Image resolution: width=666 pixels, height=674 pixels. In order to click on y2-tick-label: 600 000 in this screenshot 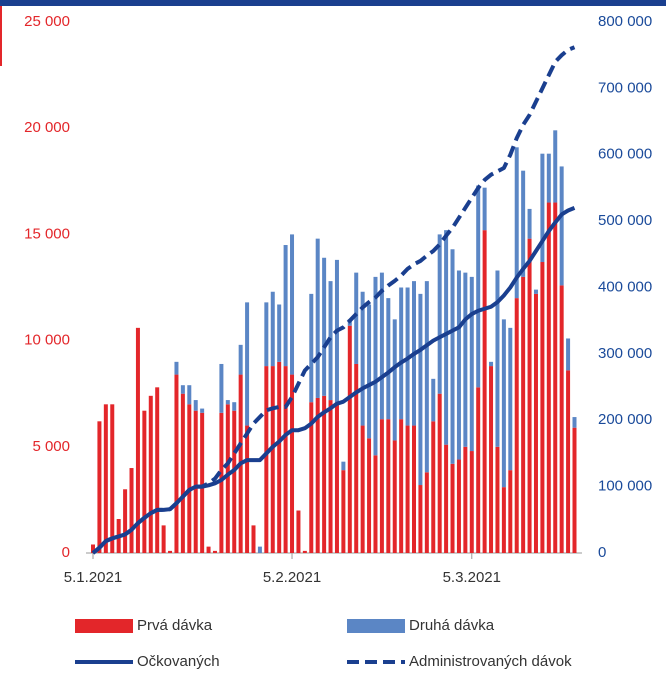, I will do `click(625, 154)`.